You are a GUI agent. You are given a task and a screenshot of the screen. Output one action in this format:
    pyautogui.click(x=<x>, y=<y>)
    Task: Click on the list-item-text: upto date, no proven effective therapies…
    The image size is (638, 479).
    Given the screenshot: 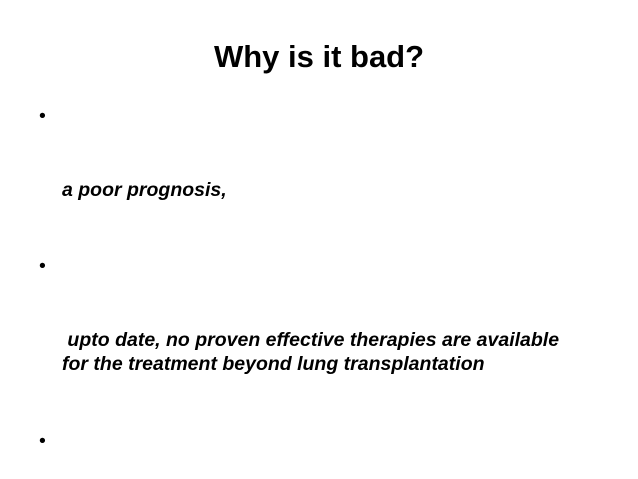 What is the action you would take?
    pyautogui.click(x=313, y=352)
    